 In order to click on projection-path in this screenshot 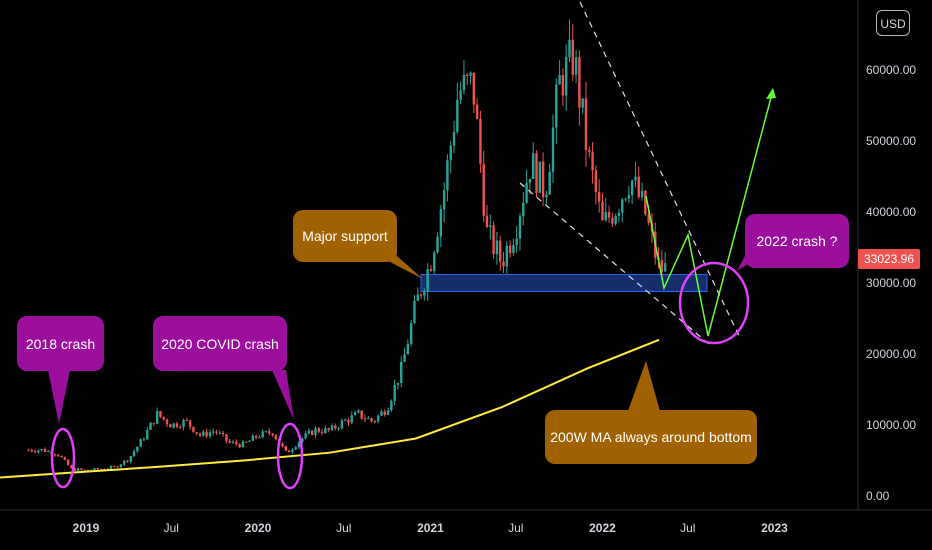, I will do `click(709, 213)`.